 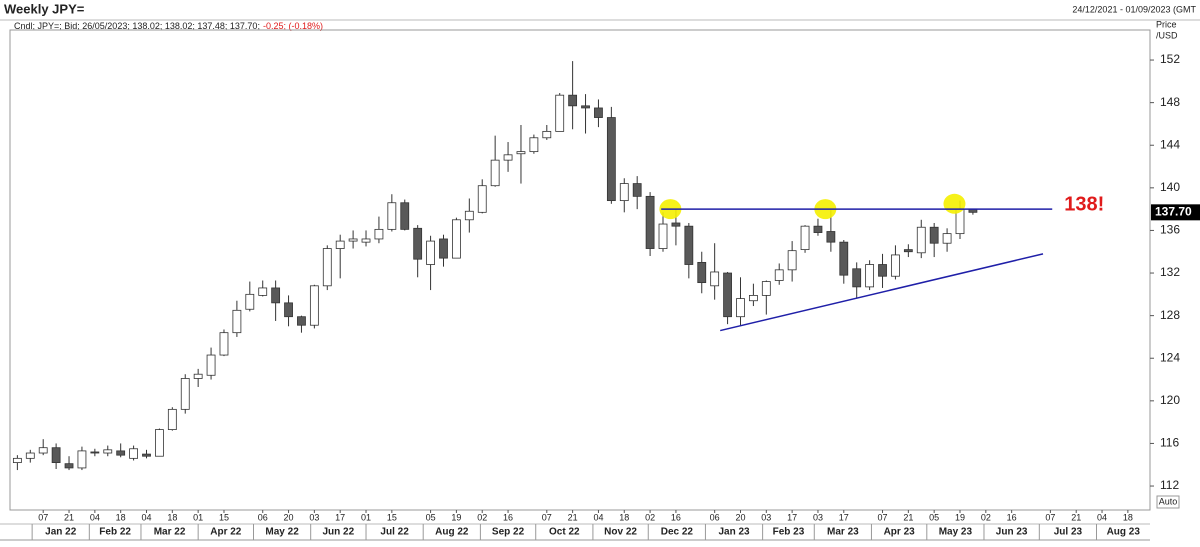 I want to click on resistance-label: 138!, so click(x=1084, y=204).